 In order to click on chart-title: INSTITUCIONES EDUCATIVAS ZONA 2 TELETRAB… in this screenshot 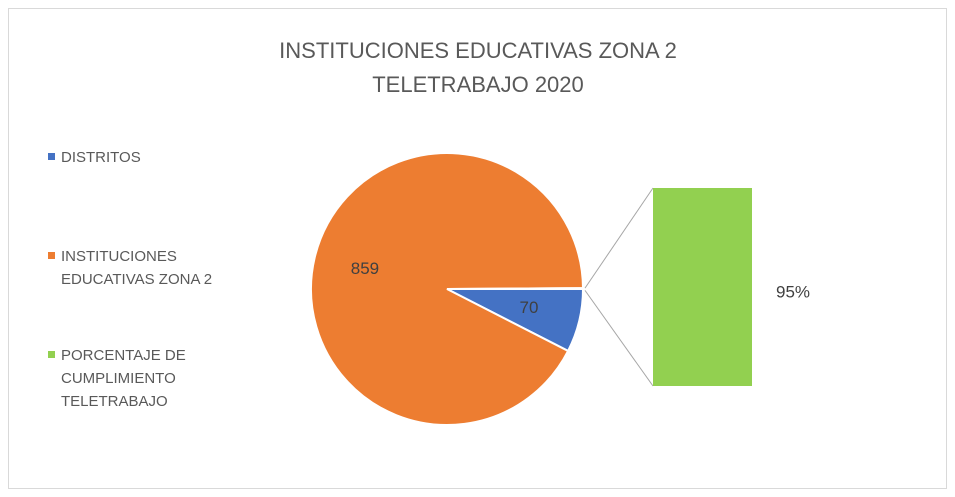, I will do `click(478, 67)`.